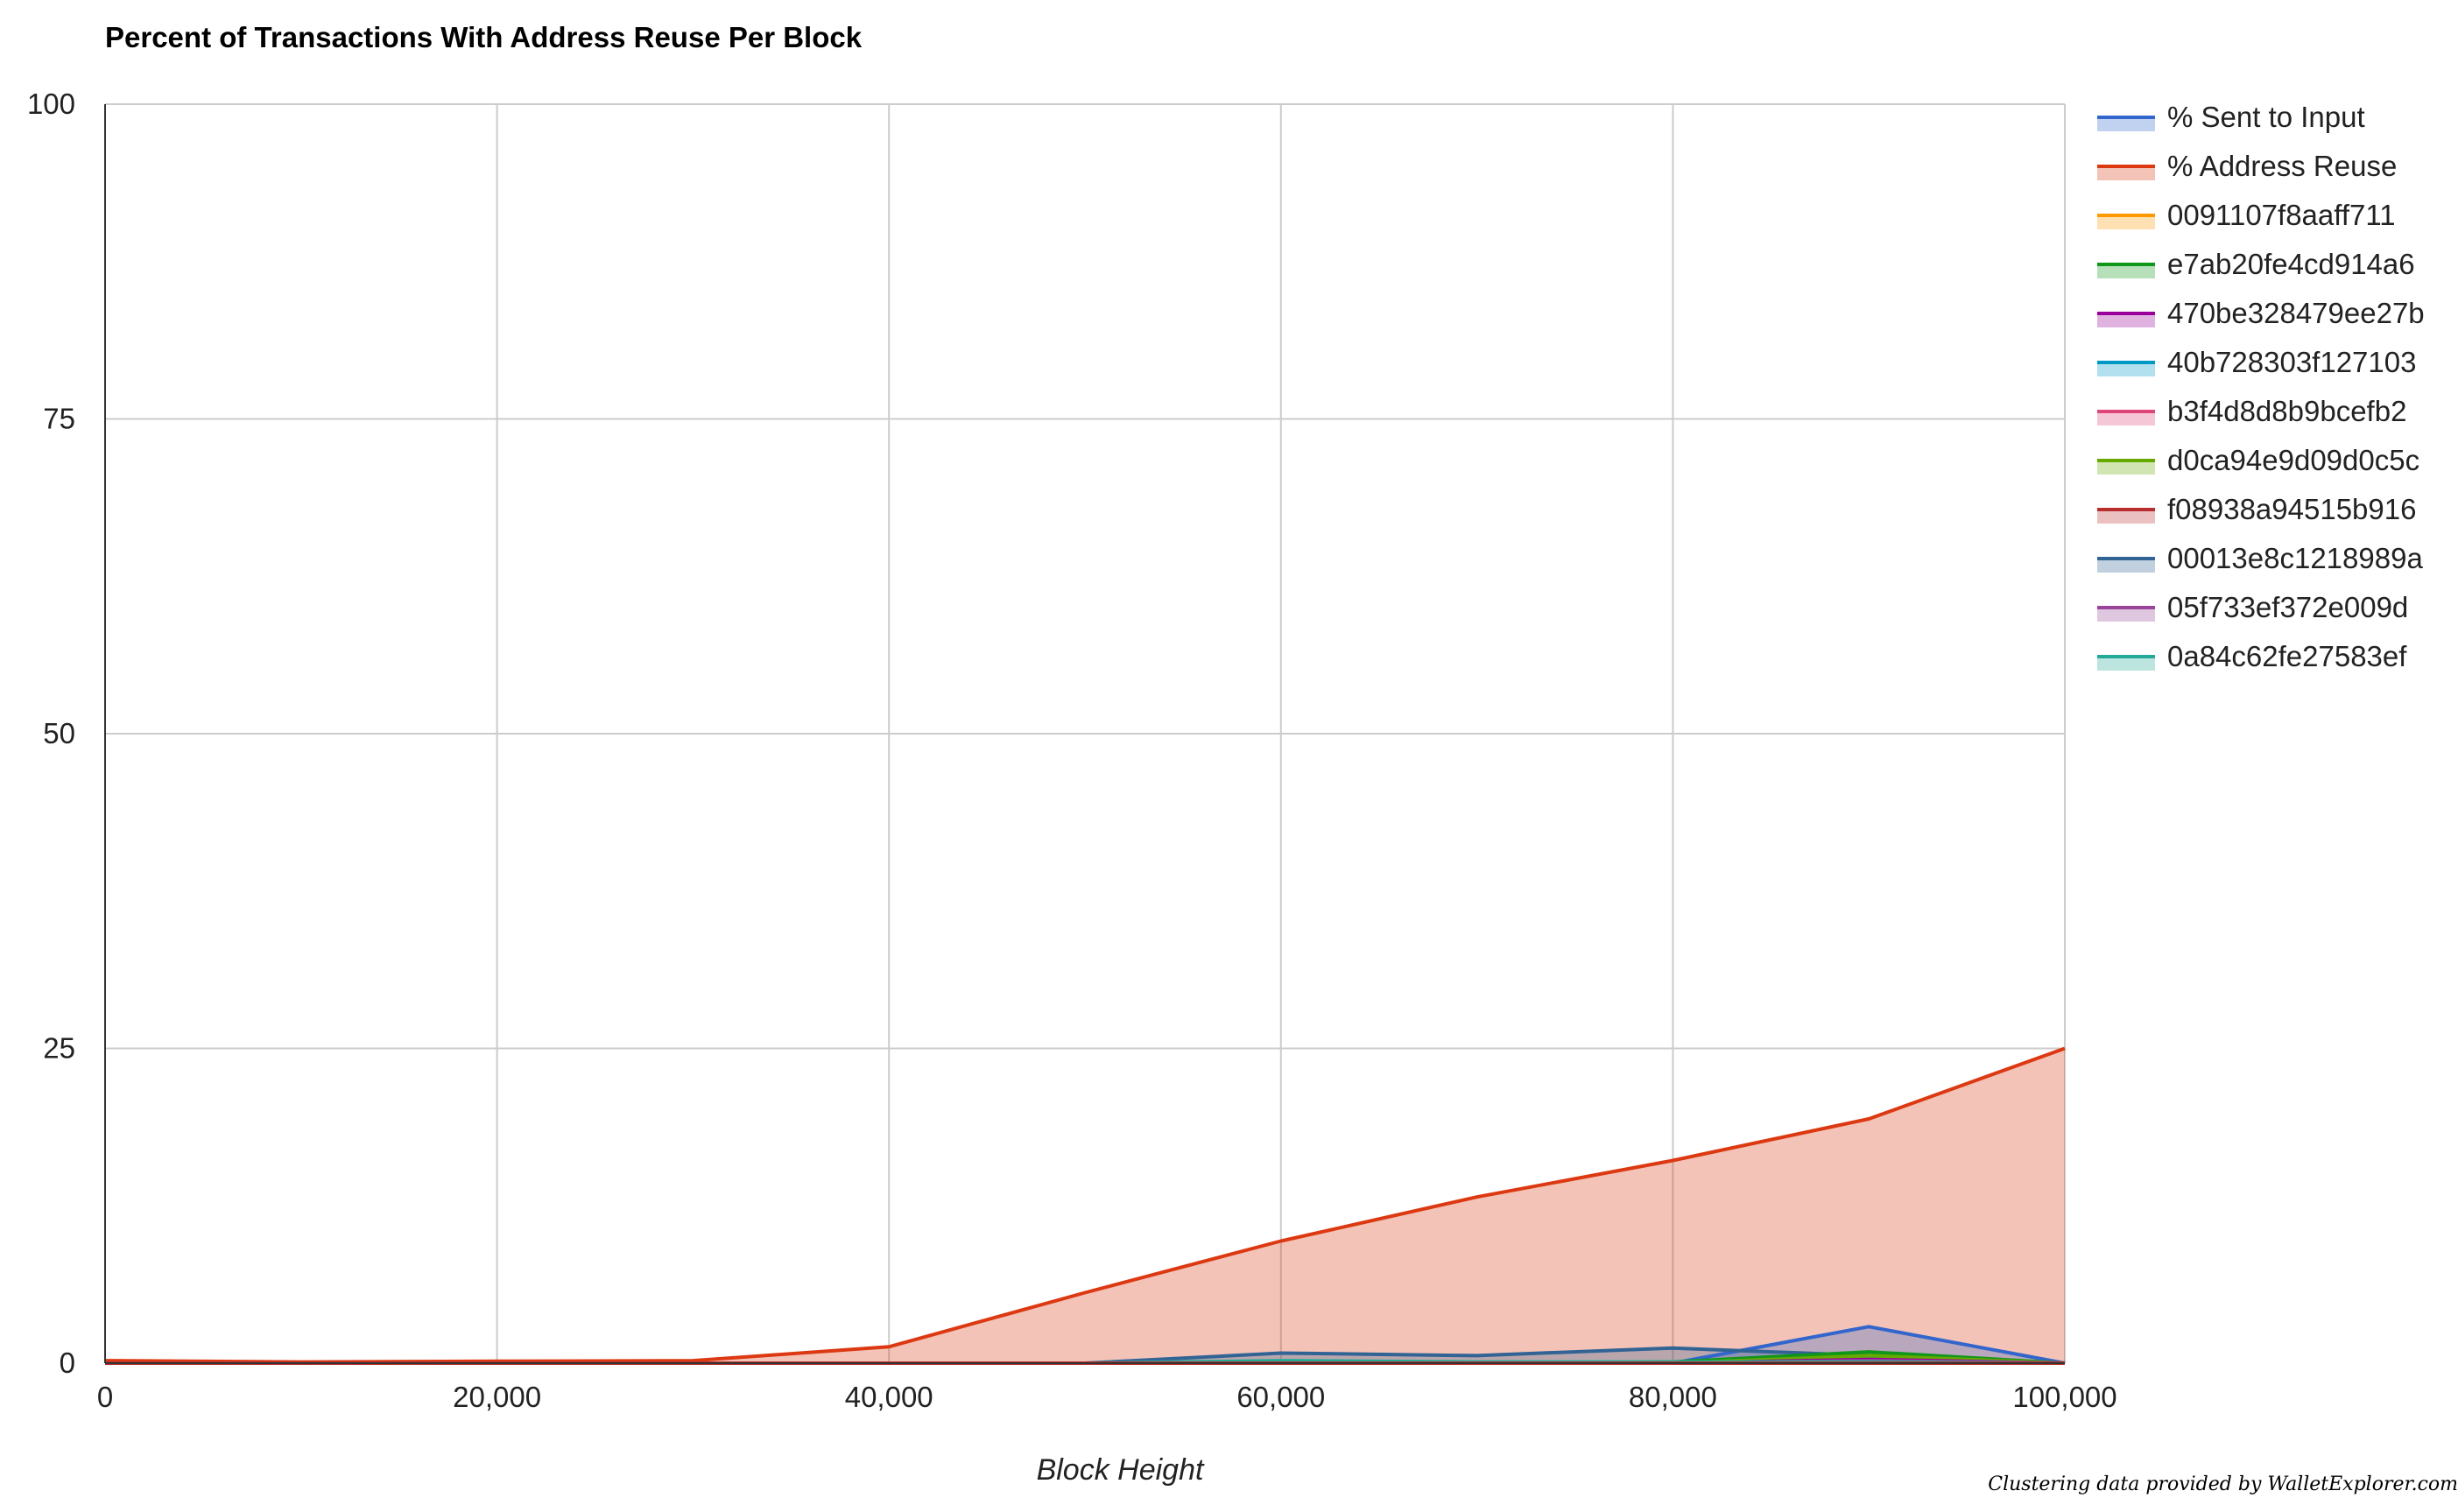 Image resolution: width=2458 pixels, height=1512 pixels. What do you see at coordinates (2296, 313) in the screenshot?
I see `legend-label: 470be328479ee27b` at bounding box center [2296, 313].